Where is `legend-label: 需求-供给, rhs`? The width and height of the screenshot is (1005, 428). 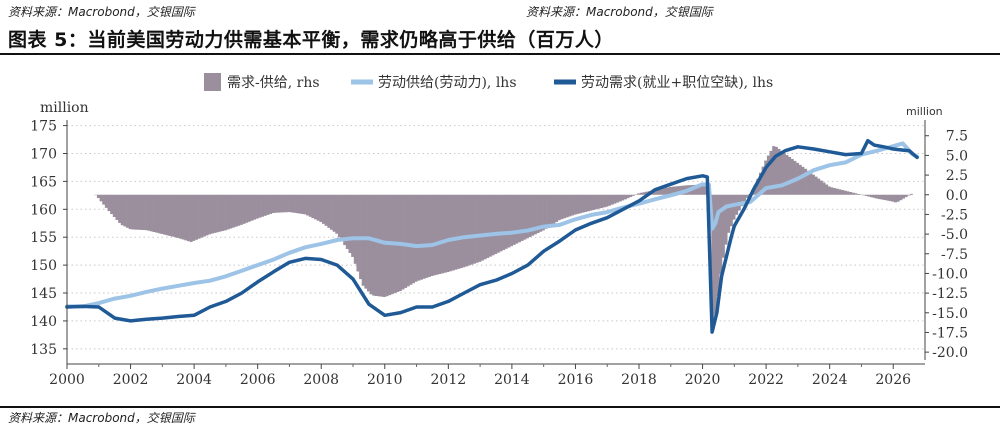
legend-label: 需求-供给, rhs is located at coordinates (273, 83).